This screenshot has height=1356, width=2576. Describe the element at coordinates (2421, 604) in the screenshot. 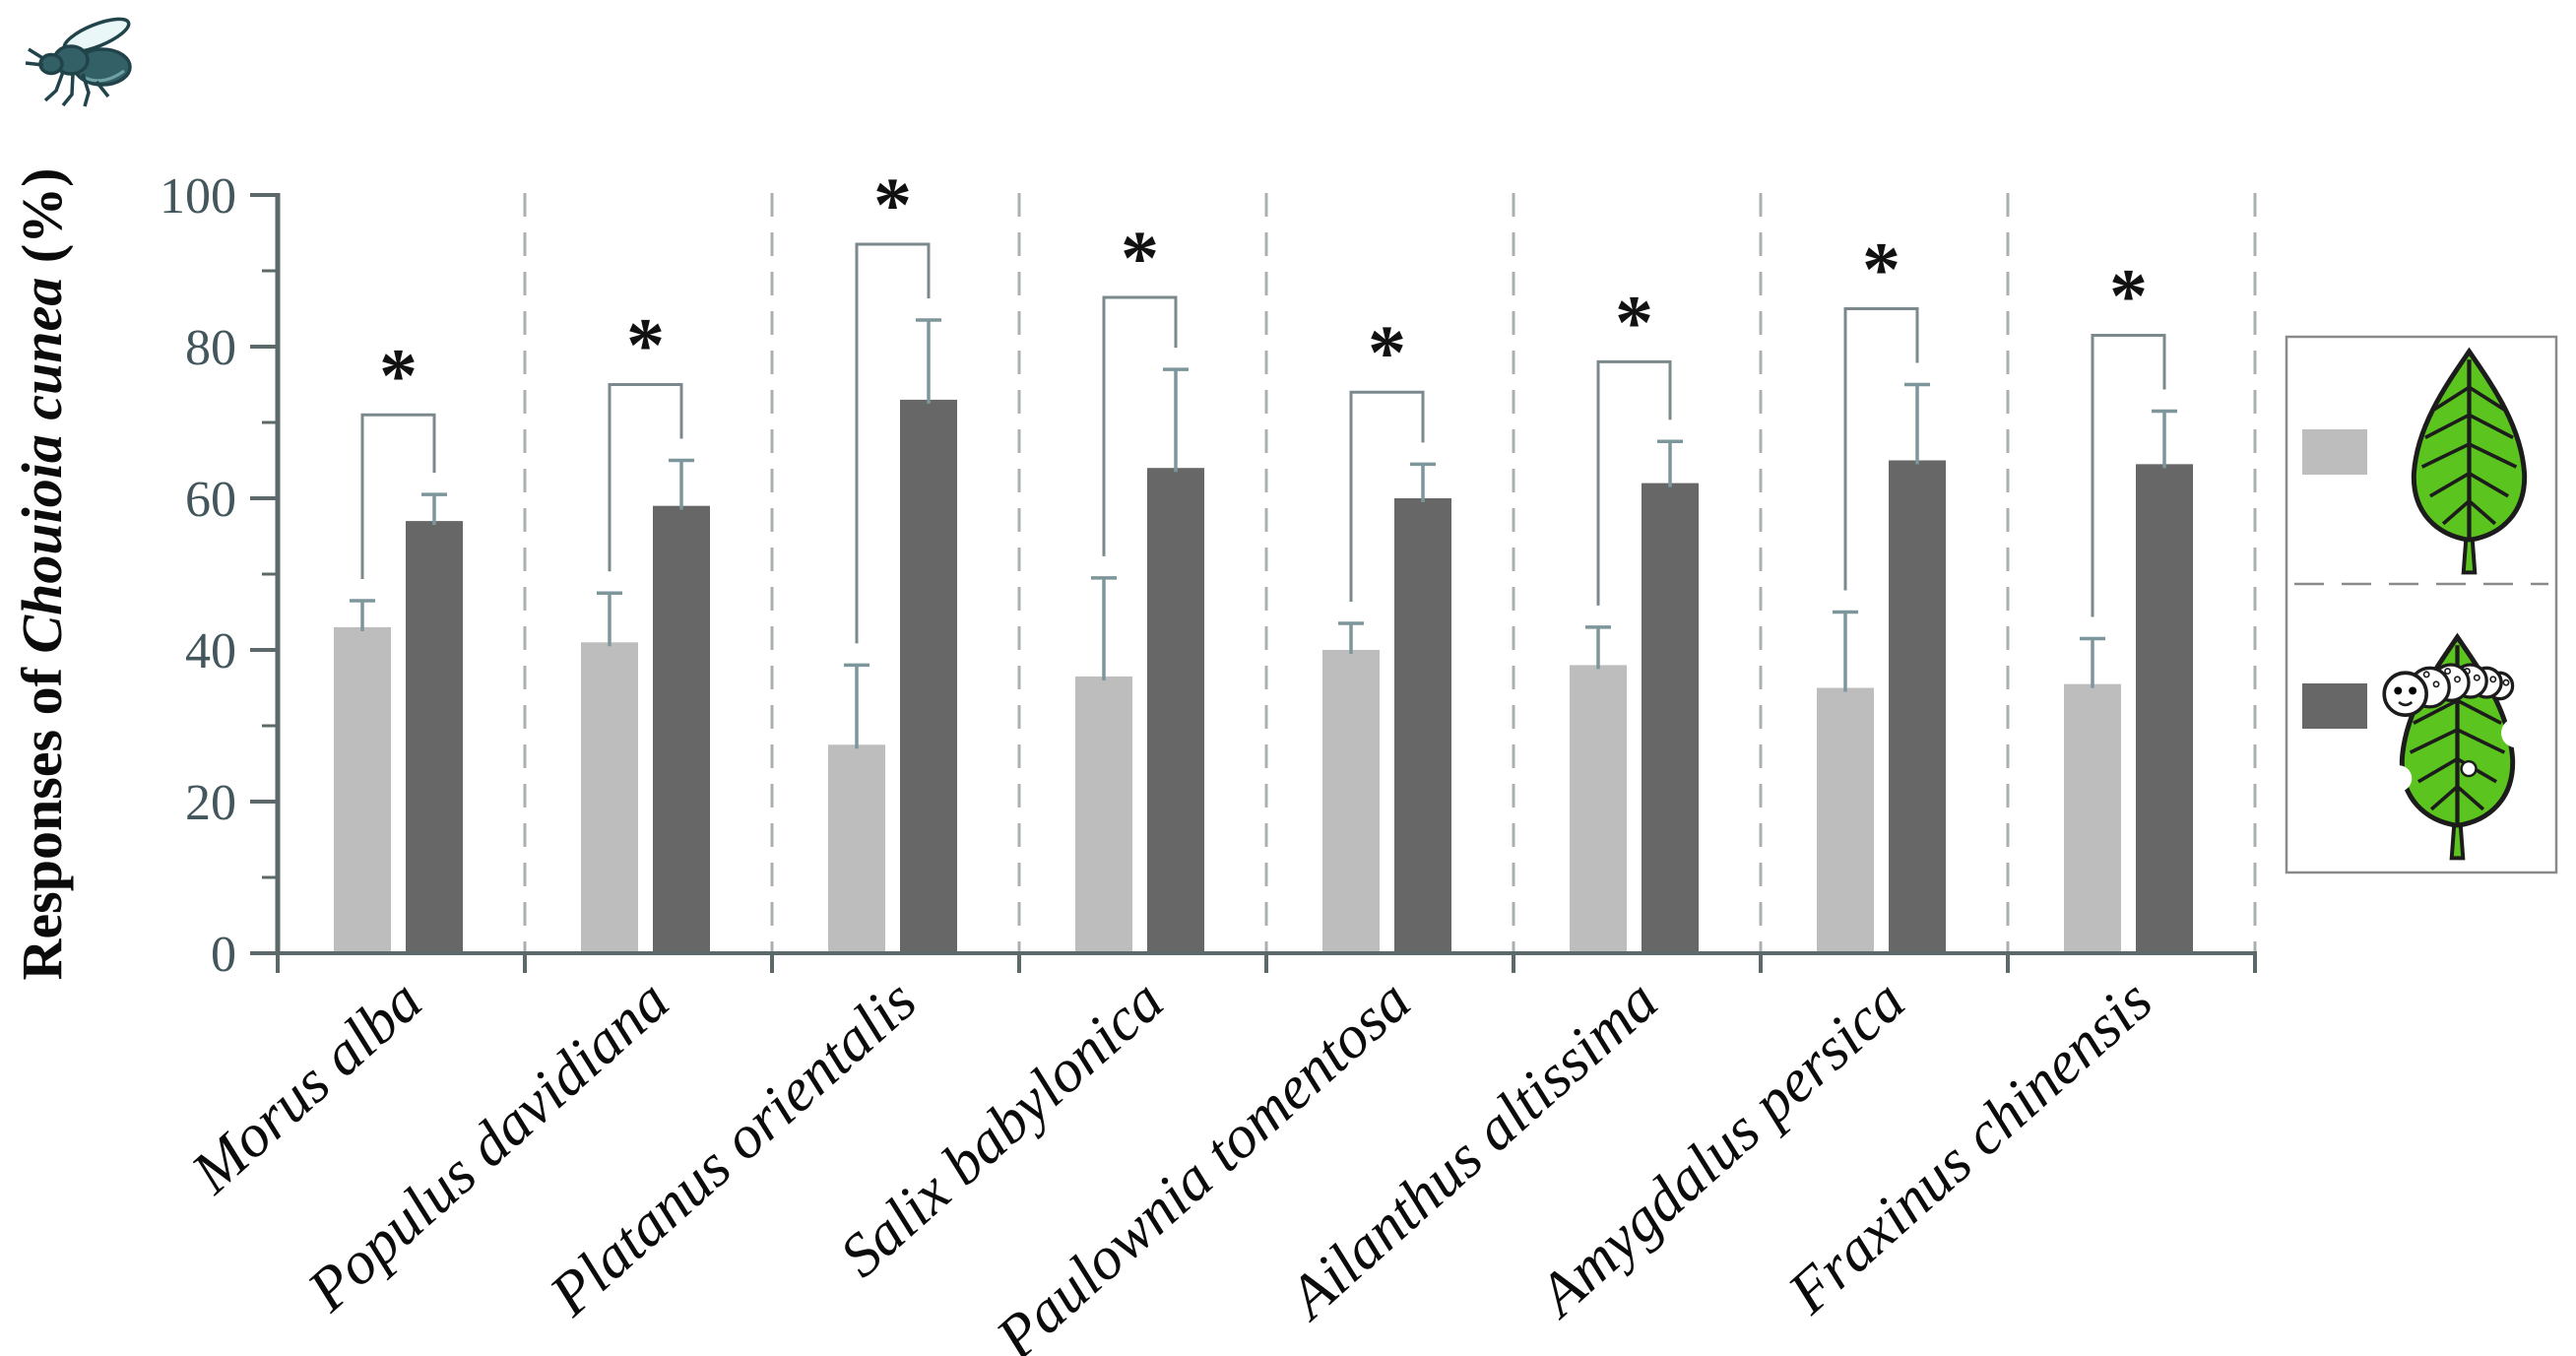

I see `legend-box` at that location.